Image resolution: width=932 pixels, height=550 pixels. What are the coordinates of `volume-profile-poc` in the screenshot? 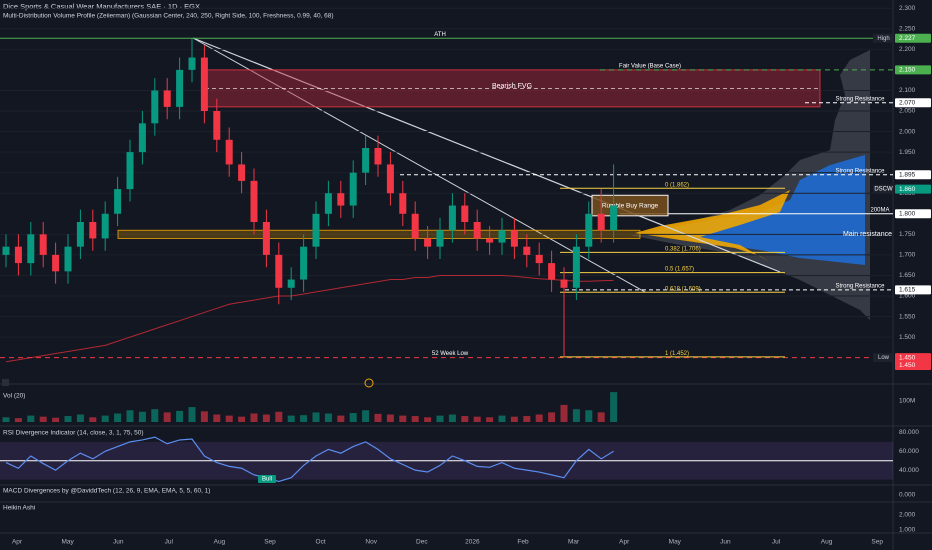 It's located at (712, 226).